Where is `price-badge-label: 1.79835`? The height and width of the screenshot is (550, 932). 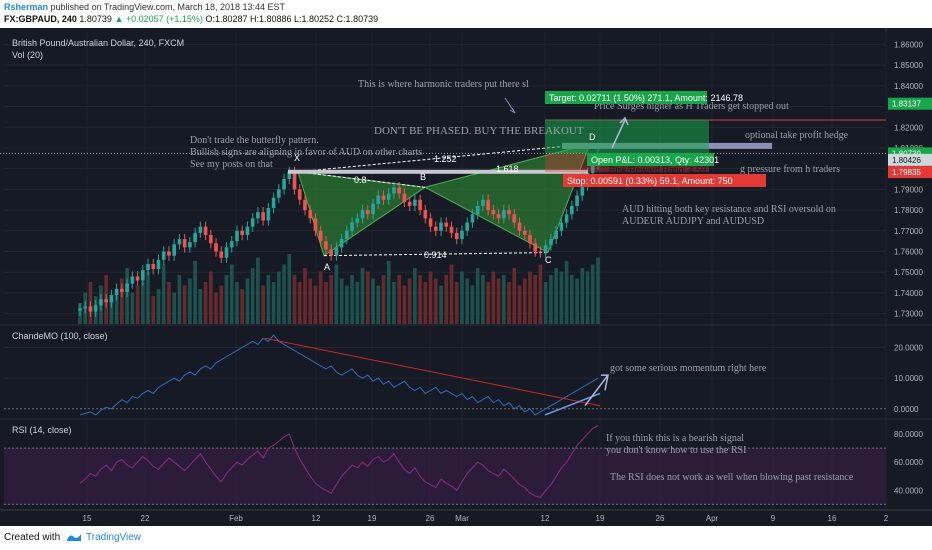 price-badge-label: 1.79835 is located at coordinates (906, 172).